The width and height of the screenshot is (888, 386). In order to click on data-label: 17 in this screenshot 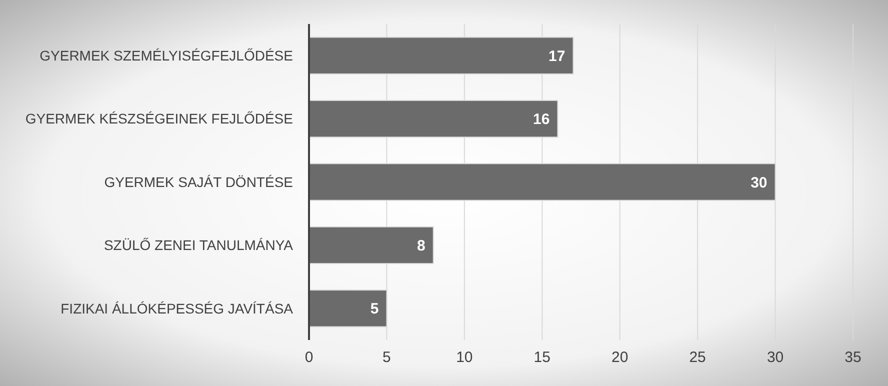, I will do `click(557, 56)`.